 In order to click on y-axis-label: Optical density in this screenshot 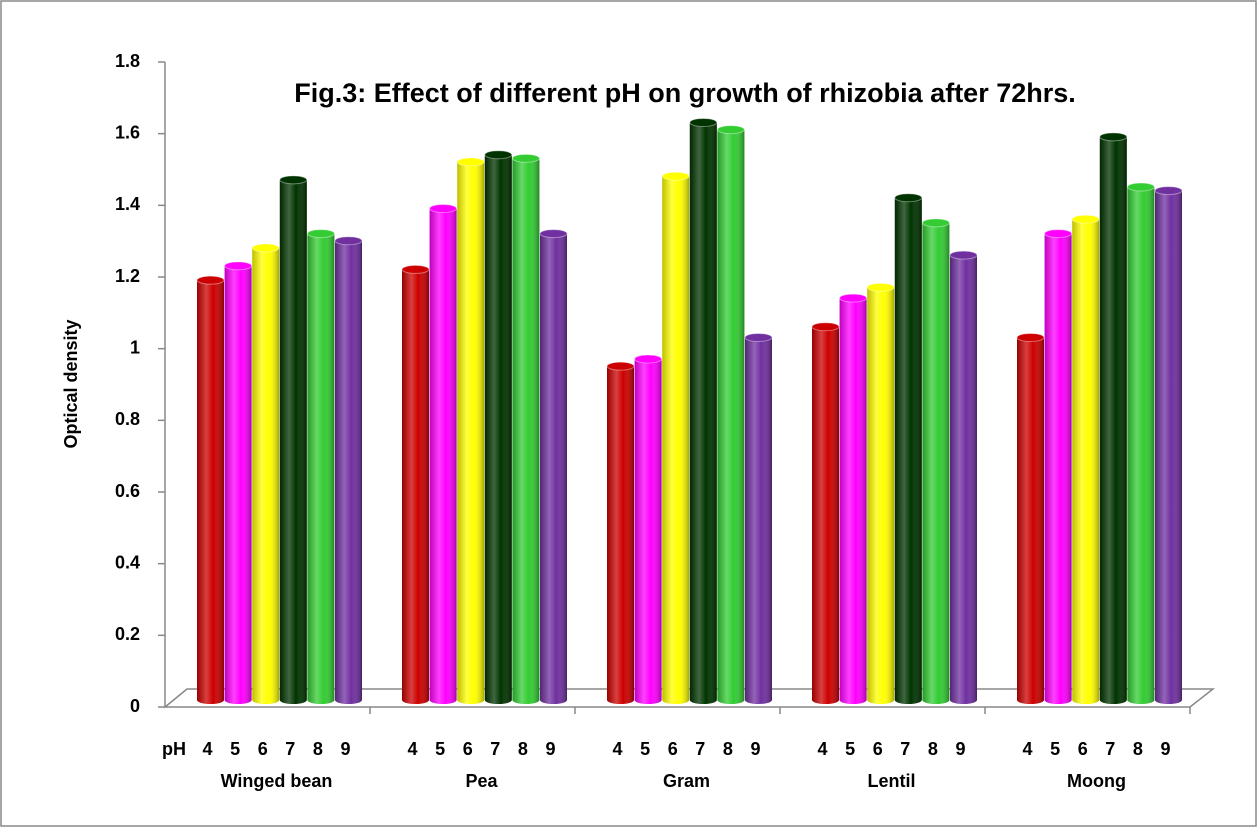, I will do `click(71, 383)`.